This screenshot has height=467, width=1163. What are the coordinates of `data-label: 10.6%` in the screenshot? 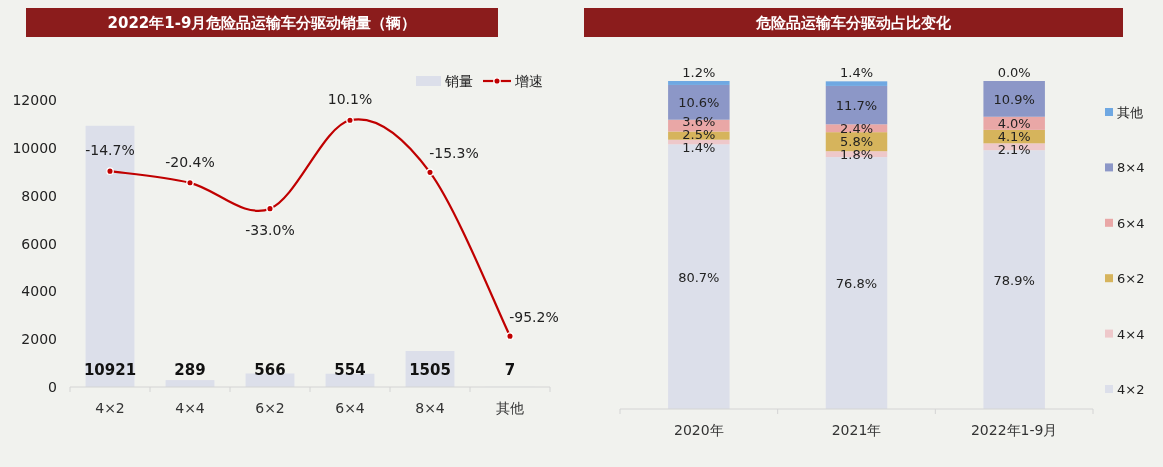 It's located at (699, 102).